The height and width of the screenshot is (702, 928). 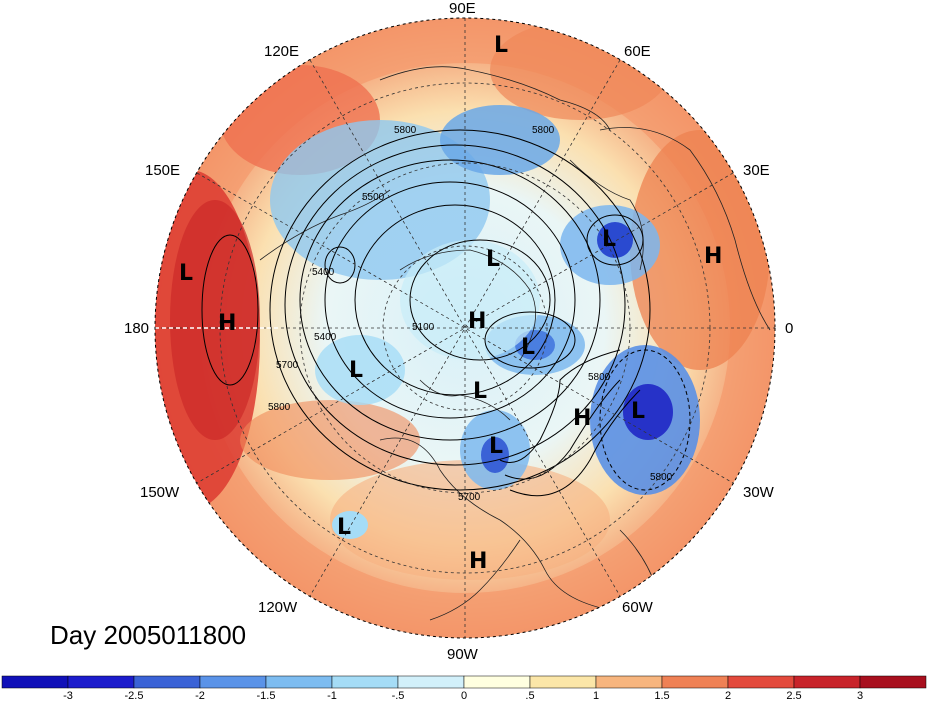 What do you see at coordinates (463, 654) in the screenshot?
I see `lon-label-90w: 90W` at bounding box center [463, 654].